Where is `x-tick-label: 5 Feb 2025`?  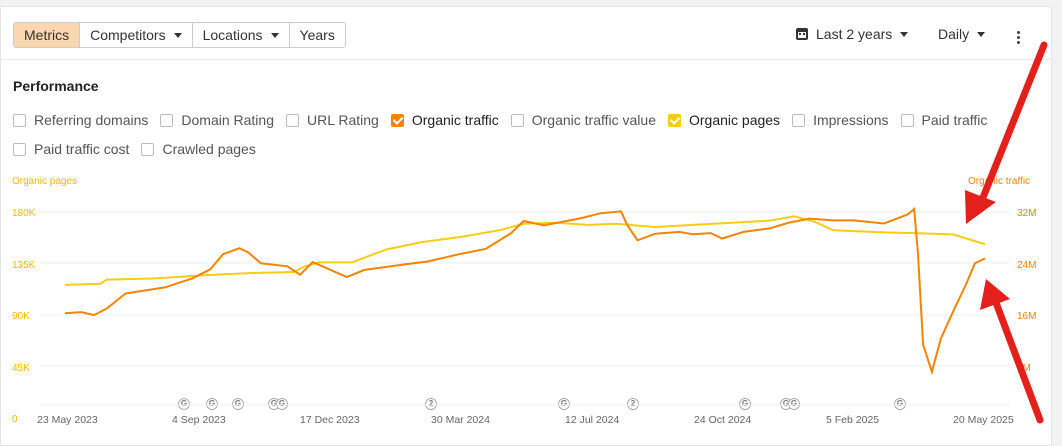 x-tick-label: 5 Feb 2025 is located at coordinates (853, 420).